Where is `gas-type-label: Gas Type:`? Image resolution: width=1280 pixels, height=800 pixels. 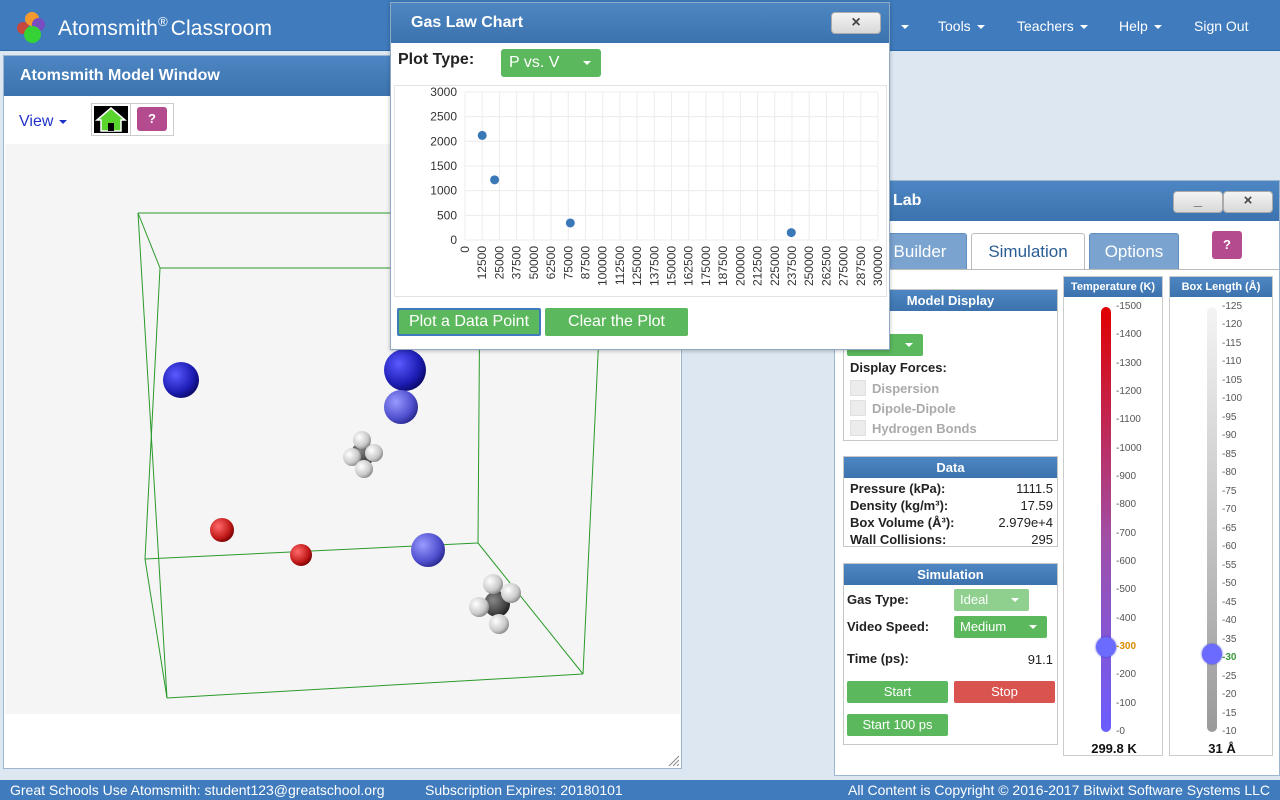 gas-type-label: Gas Type: is located at coordinates (878, 599).